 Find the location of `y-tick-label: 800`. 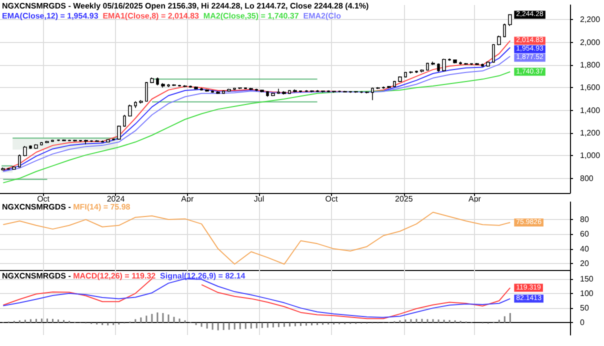

y-tick-label: 800 is located at coordinates (587, 178).